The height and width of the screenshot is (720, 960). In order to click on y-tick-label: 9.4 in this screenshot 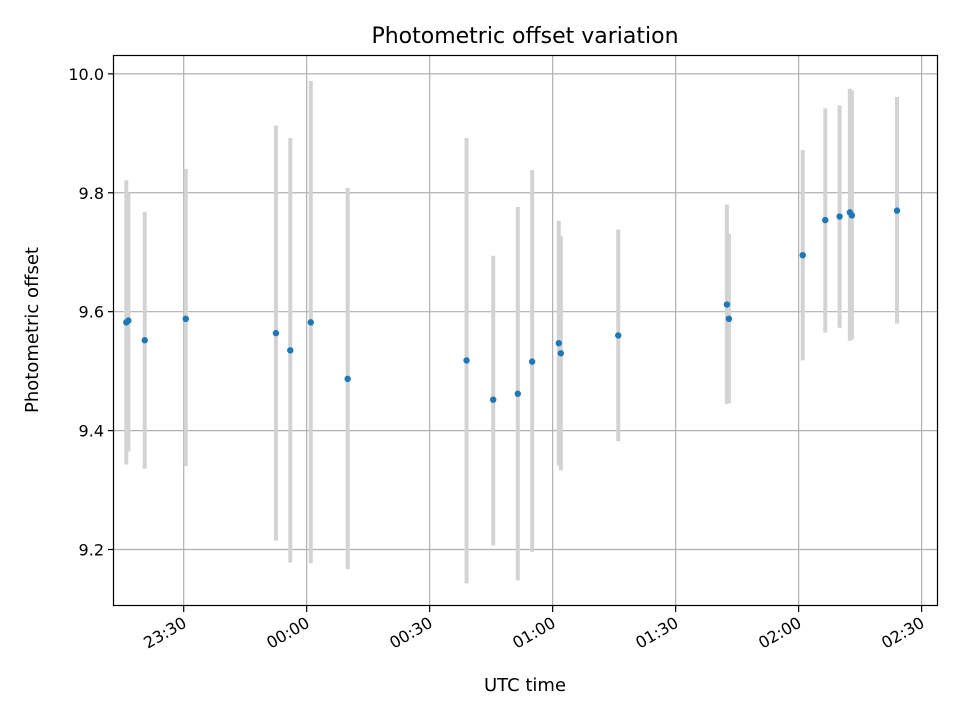, I will do `click(91, 431)`.